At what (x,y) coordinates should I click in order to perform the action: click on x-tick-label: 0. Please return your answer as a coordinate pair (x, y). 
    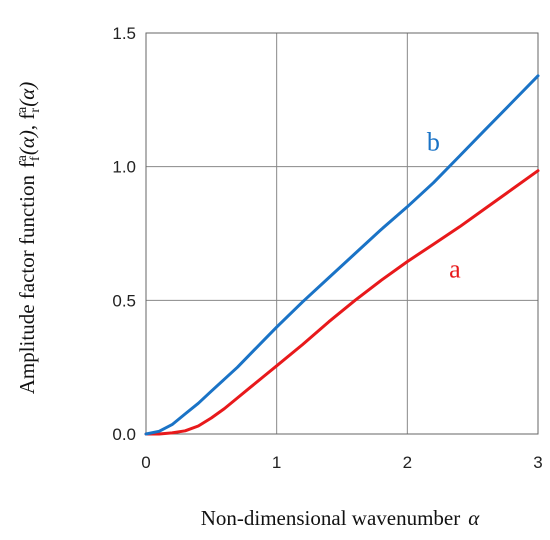
    Looking at the image, I should click on (145, 462).